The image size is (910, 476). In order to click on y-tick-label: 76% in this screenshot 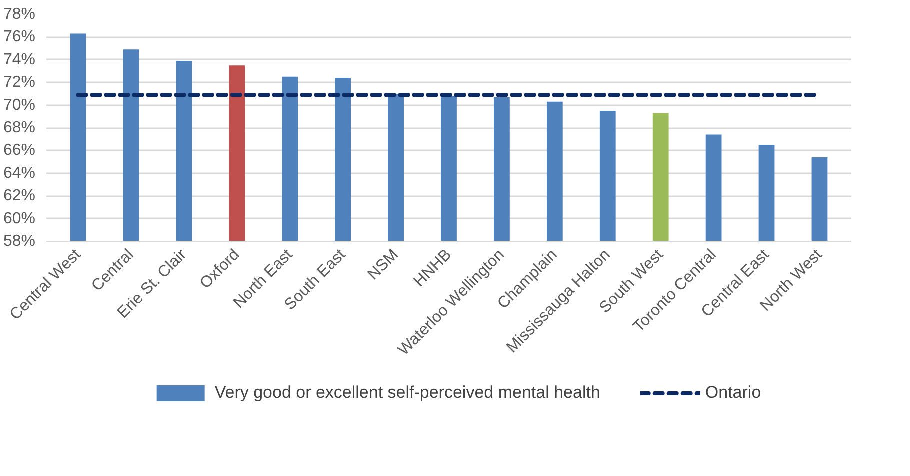, I will do `click(19, 37)`.